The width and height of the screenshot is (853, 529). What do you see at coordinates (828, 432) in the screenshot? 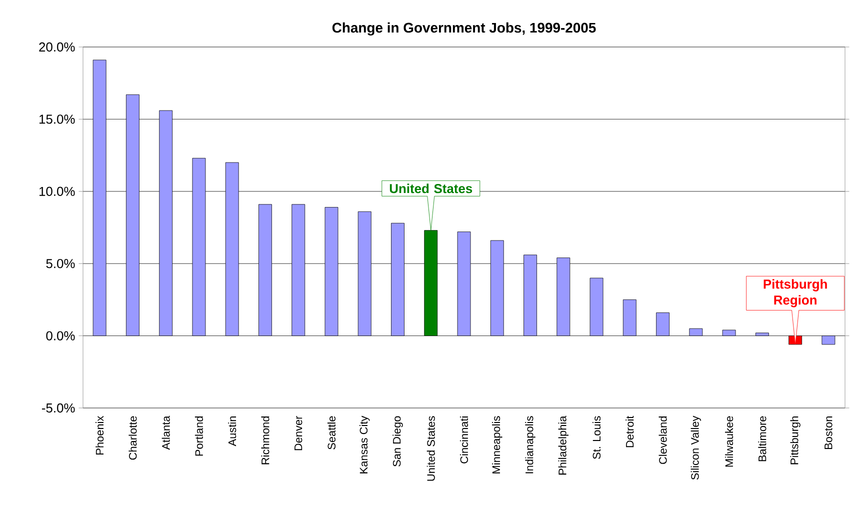
I see `x-tick-label: Boston` at bounding box center [828, 432].